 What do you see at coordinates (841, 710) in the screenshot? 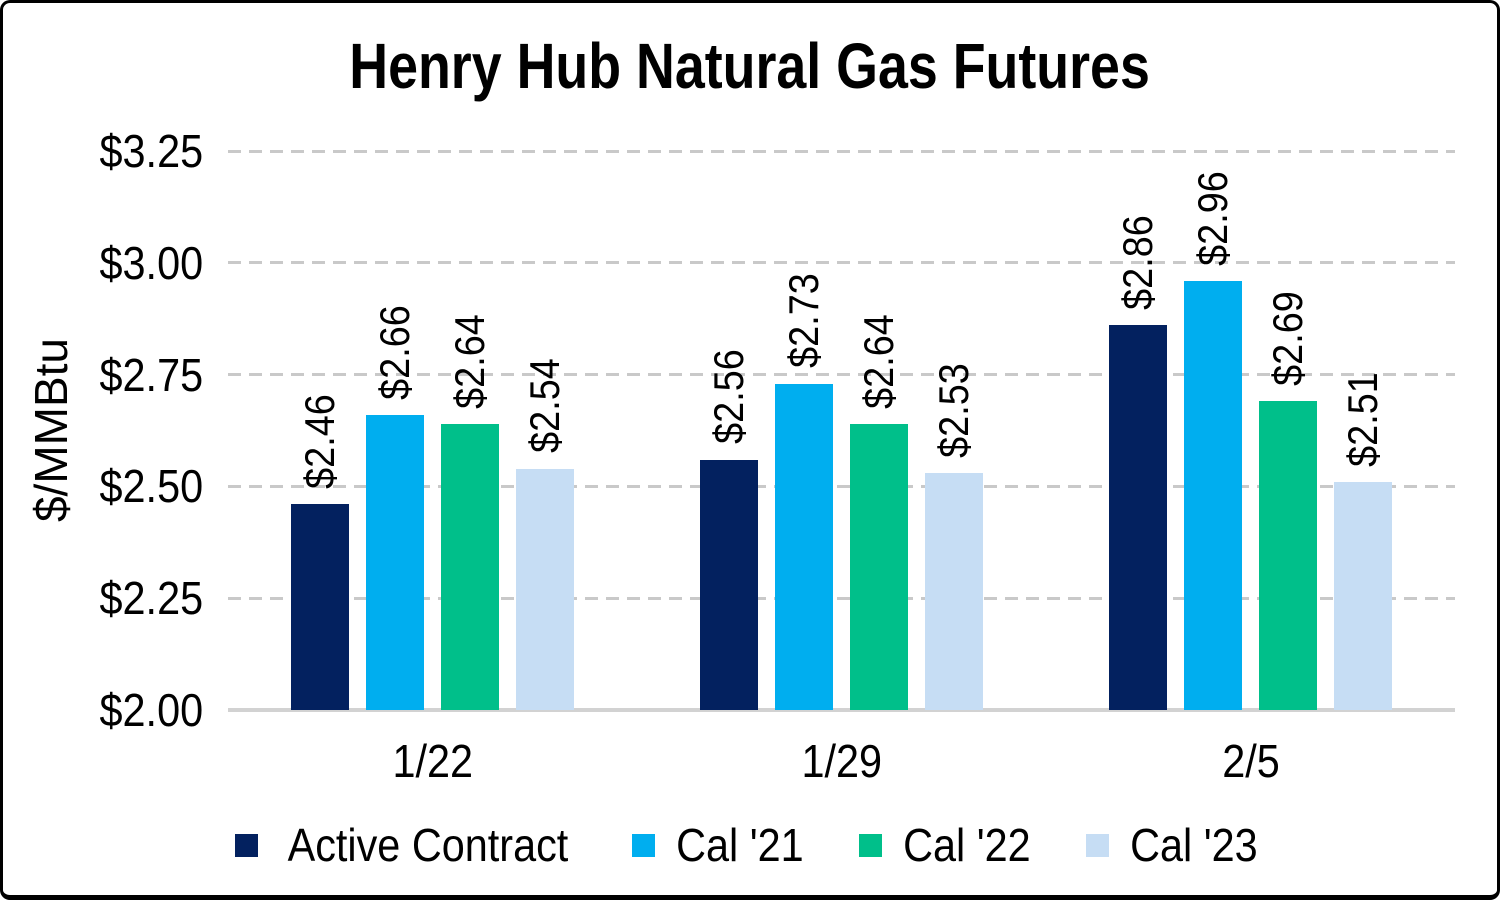
I see `x-axis-line` at bounding box center [841, 710].